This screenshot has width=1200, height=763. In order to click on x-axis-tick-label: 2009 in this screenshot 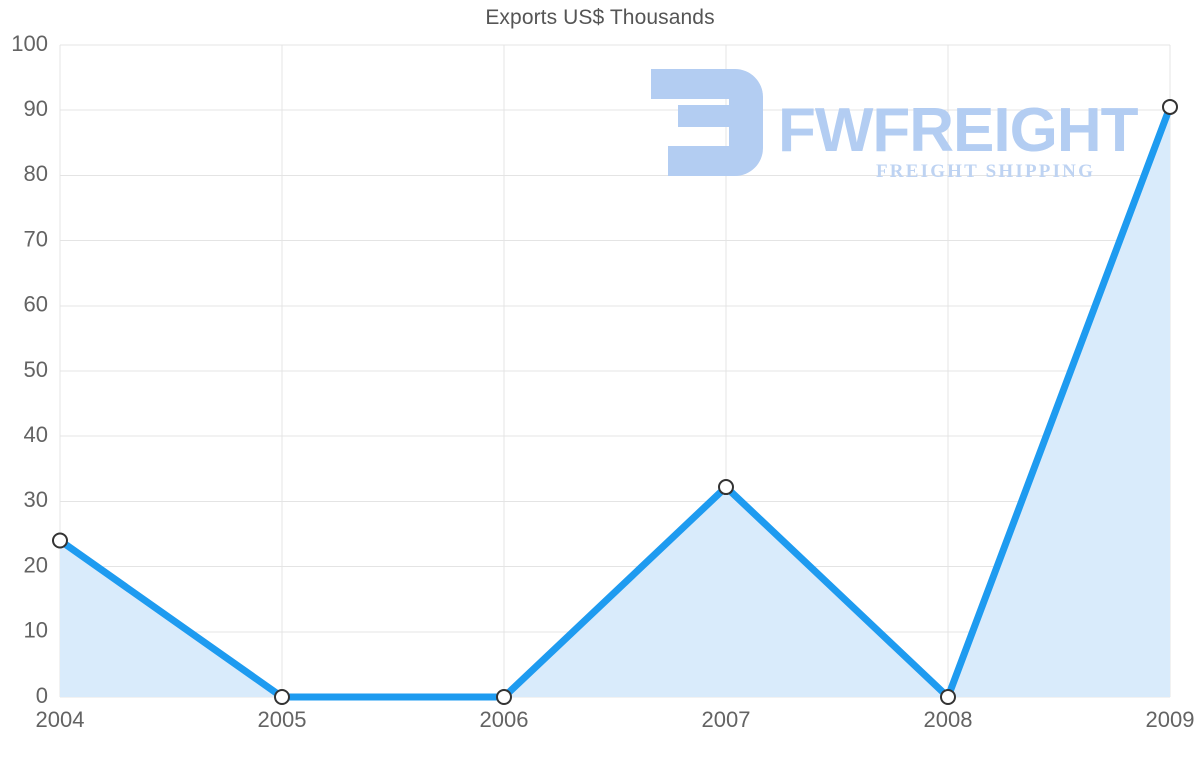, I will do `click(1170, 719)`.